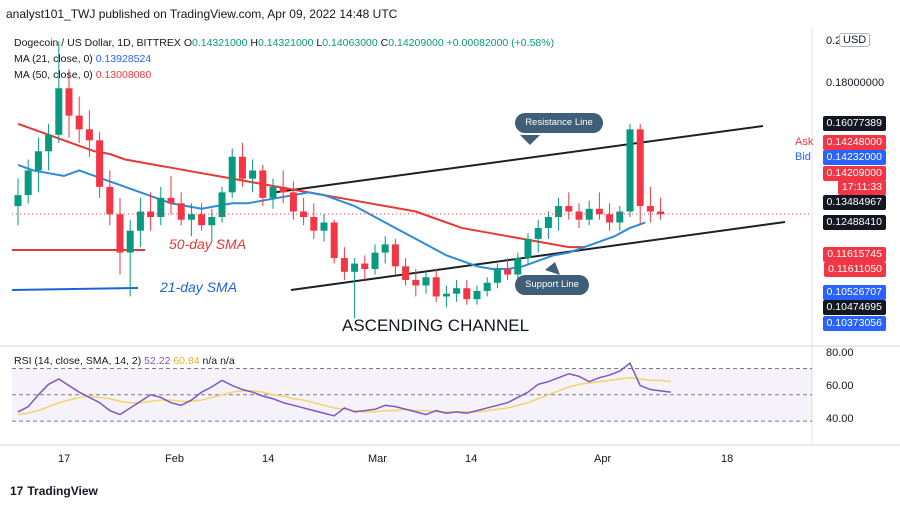  I want to click on price-tag: 0.14209000, so click(854, 173).